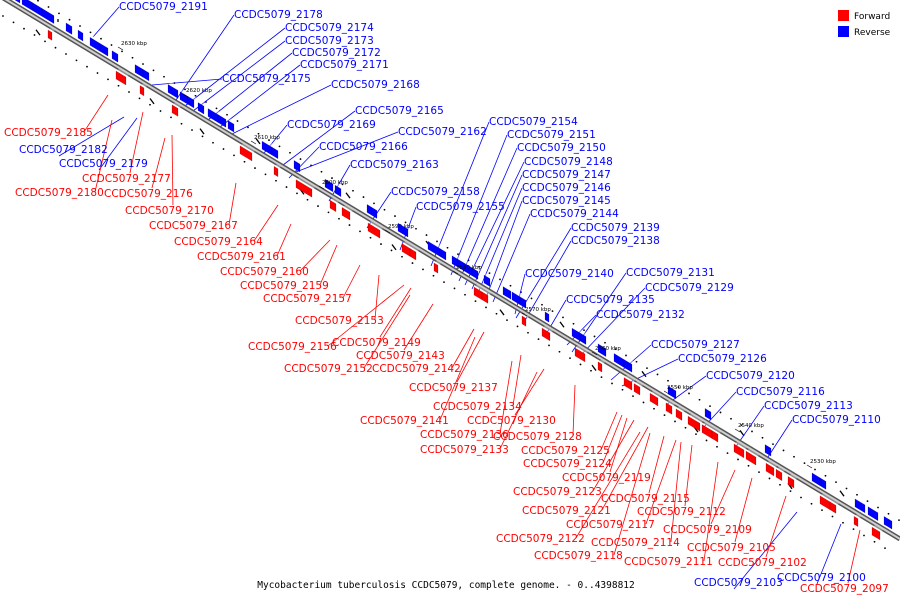 This screenshot has width=900, height=600. I want to click on gene-label: CCDC5079_2160, so click(264, 272).